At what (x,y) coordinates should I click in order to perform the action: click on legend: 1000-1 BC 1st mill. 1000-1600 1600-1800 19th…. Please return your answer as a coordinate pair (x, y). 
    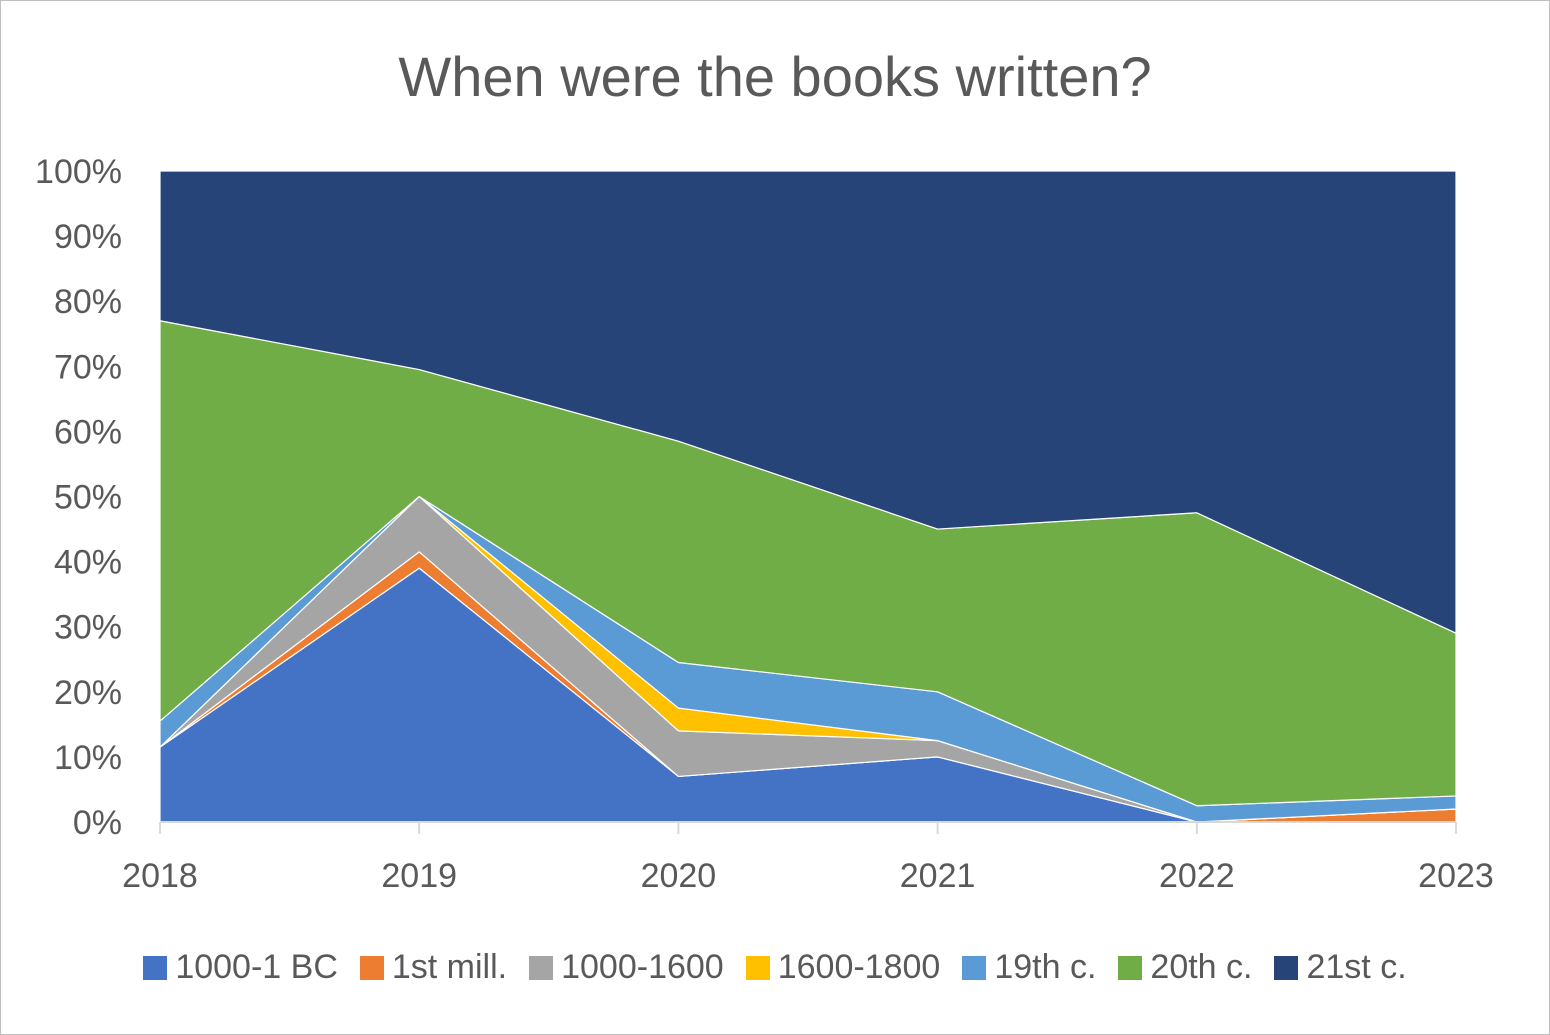
    Looking at the image, I should click on (775, 967).